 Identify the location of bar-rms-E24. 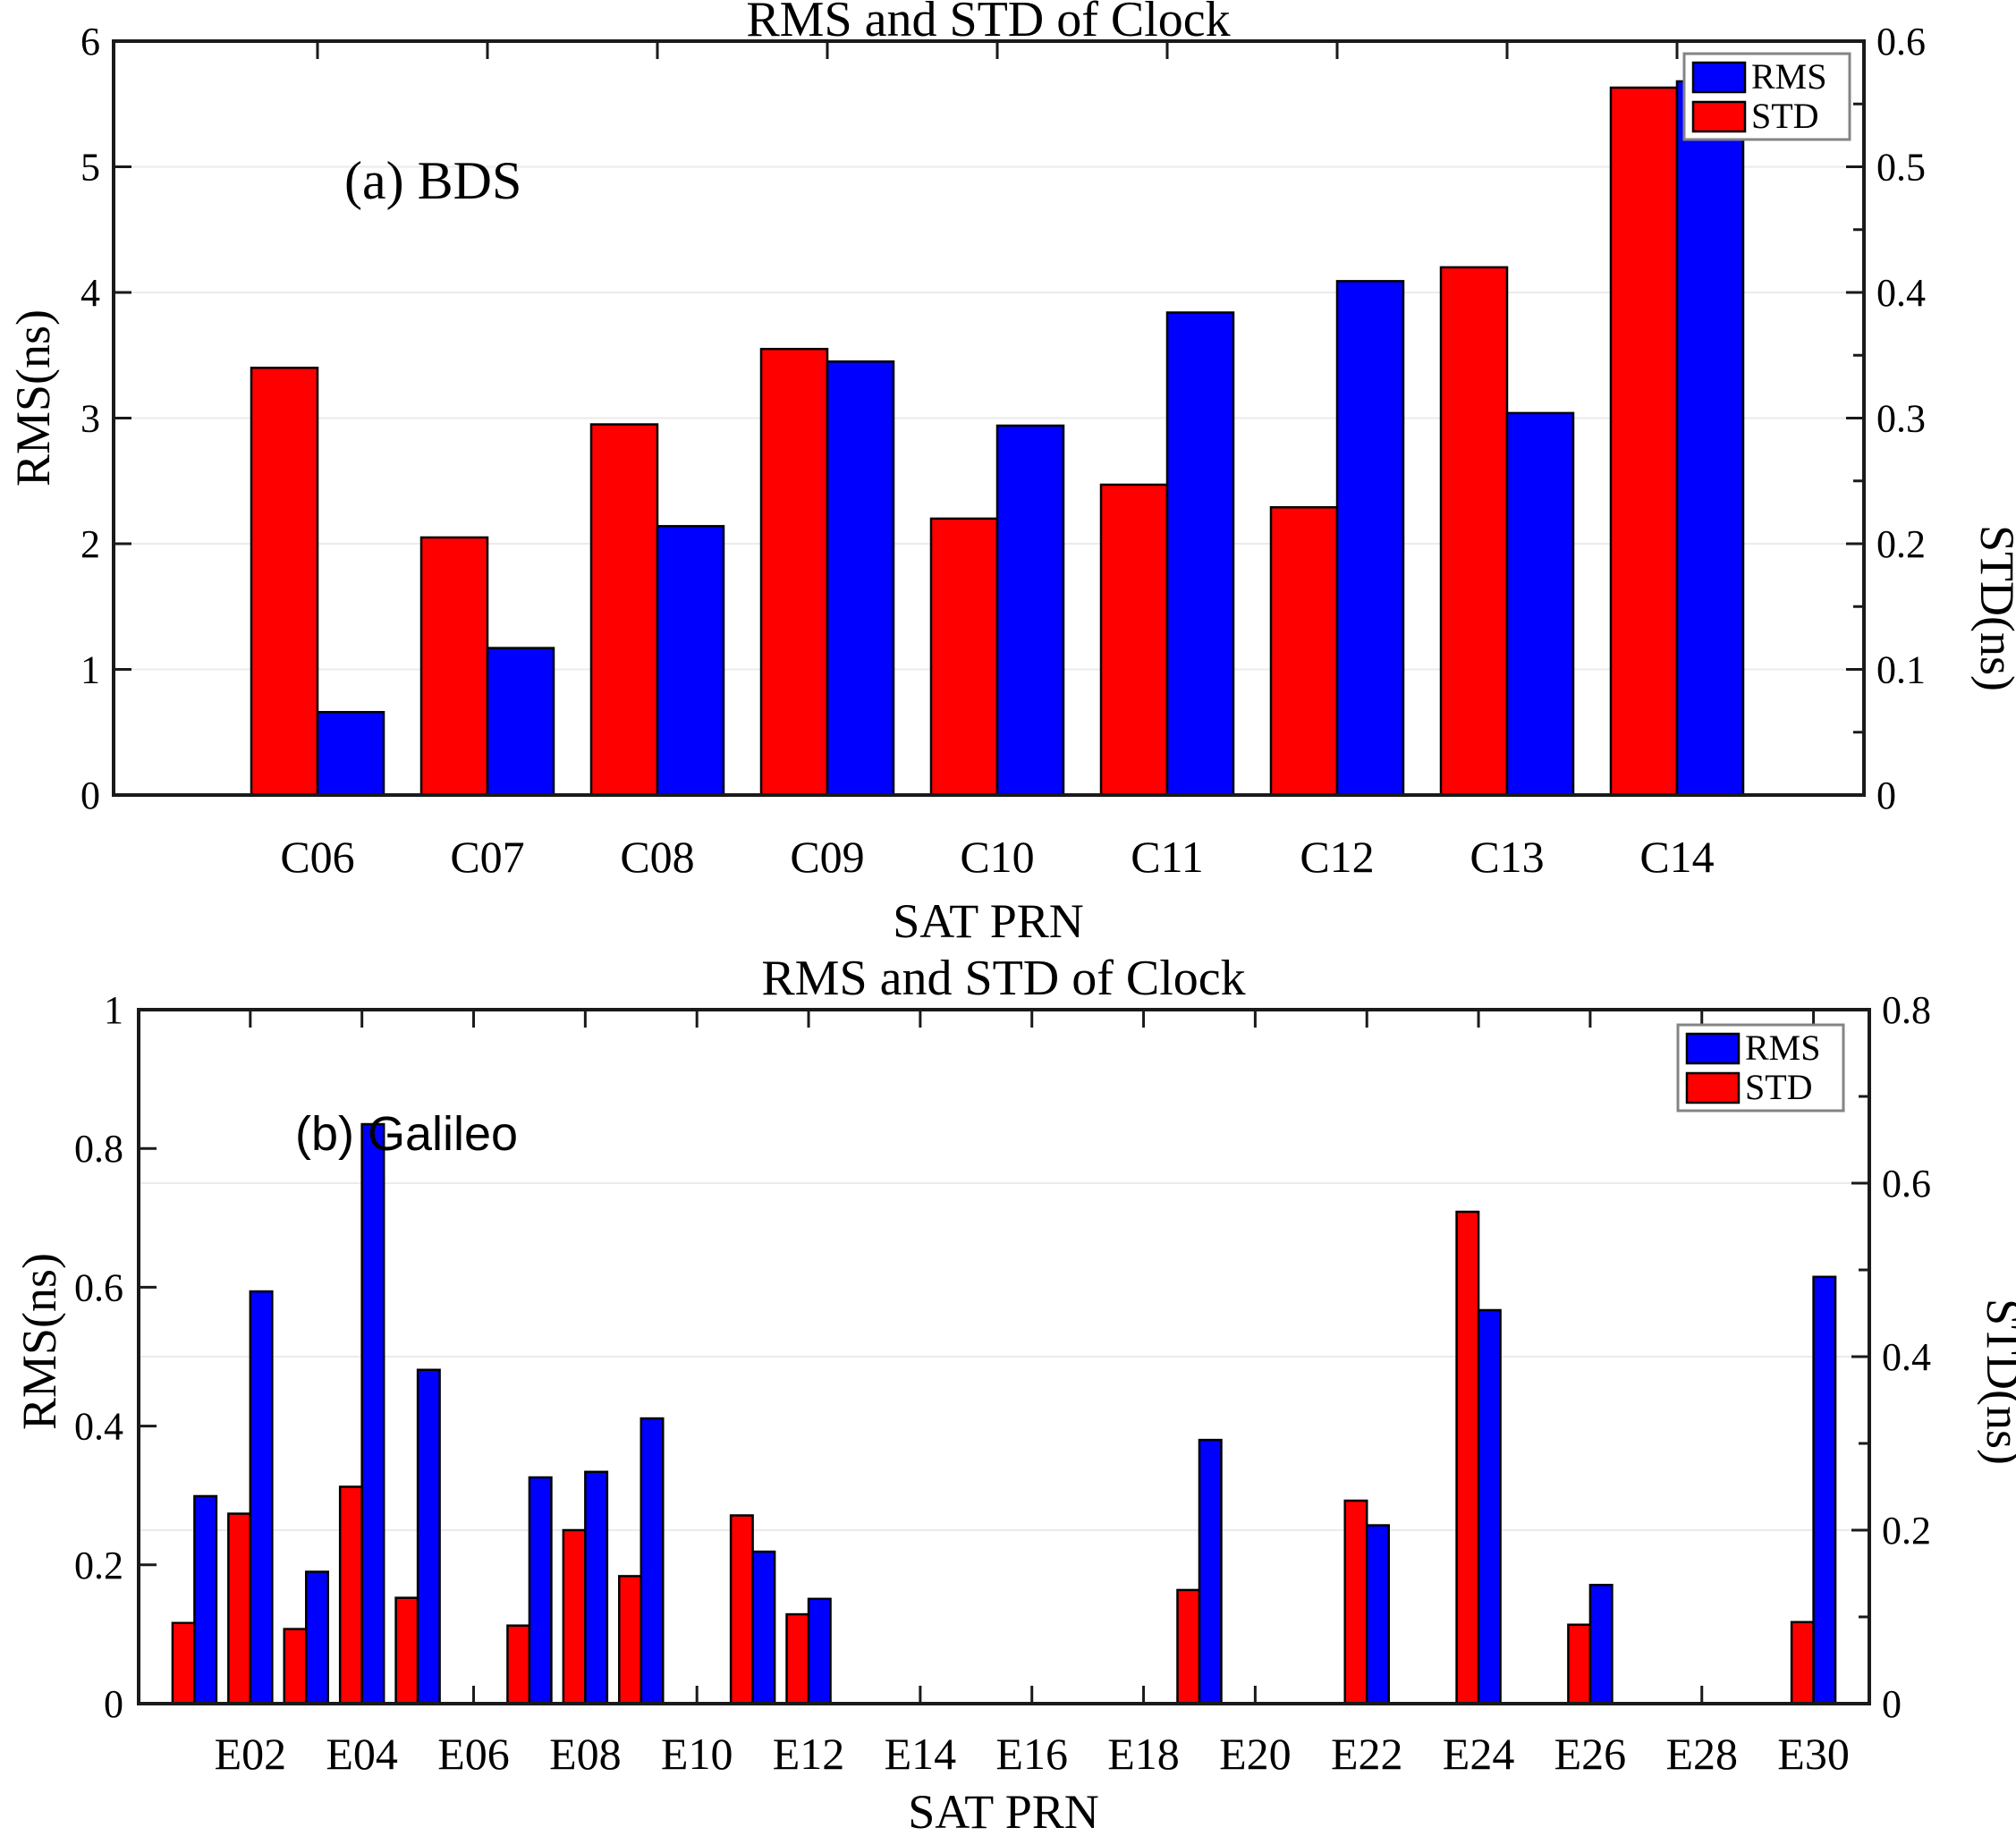
(1489, 1506).